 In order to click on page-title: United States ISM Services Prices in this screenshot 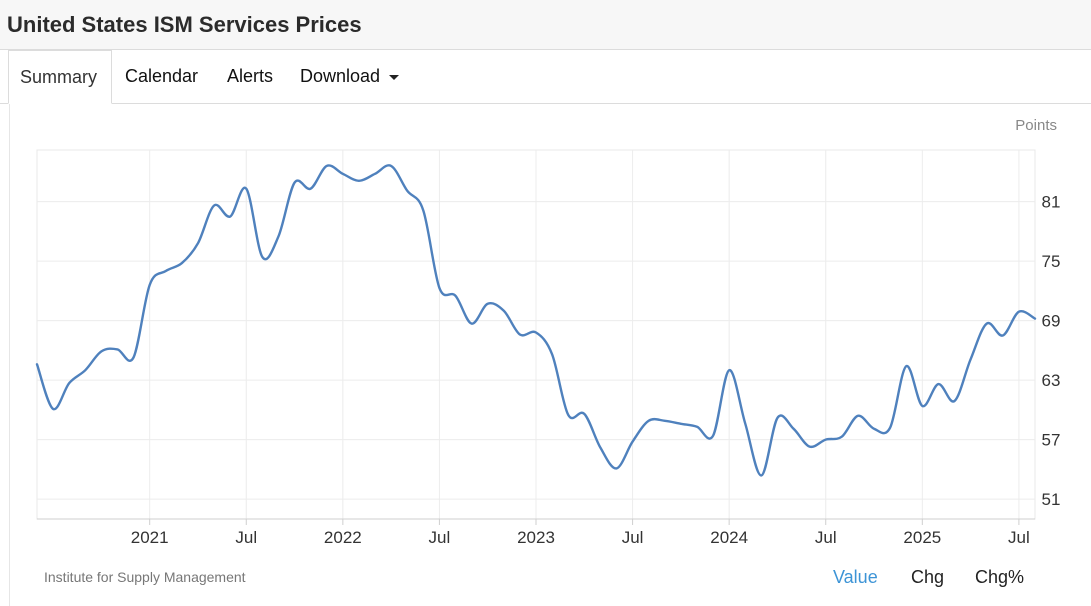, I will do `click(184, 24)`.